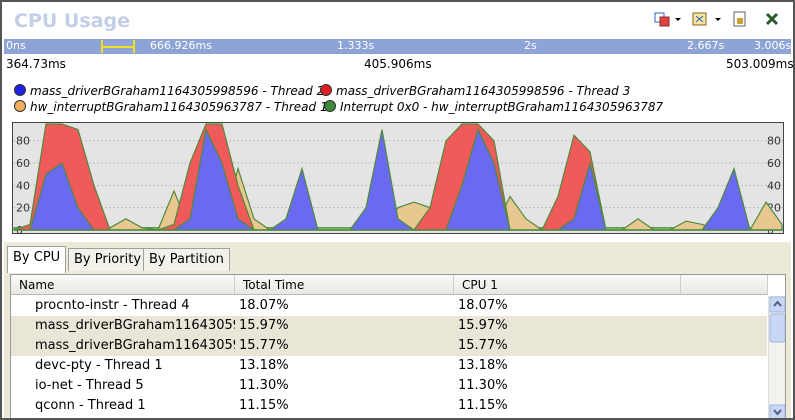 This screenshot has width=795, height=420. Describe the element at coordinates (135, 386) in the screenshot. I see `table-cell: io-net - Thread 5` at that location.